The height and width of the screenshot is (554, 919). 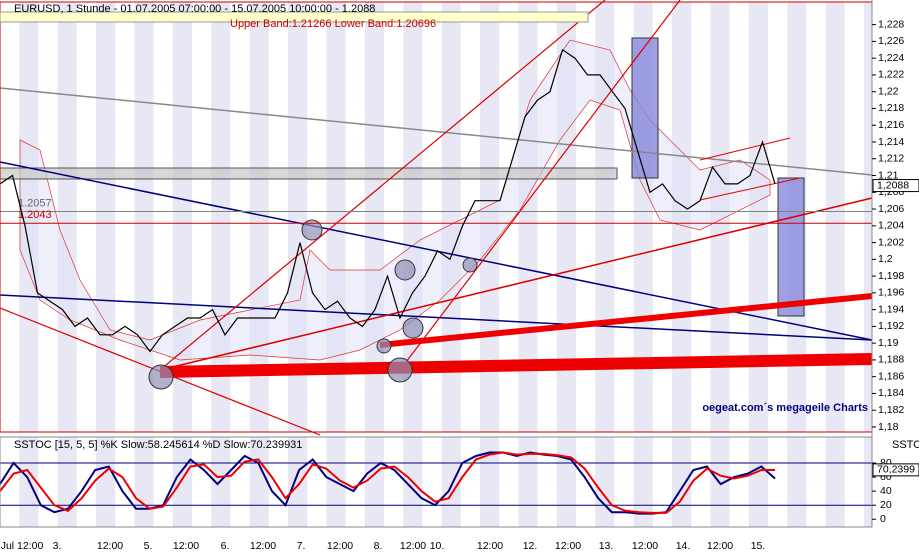 What do you see at coordinates (35, 203) in the screenshot?
I see `level-label: 1.2057` at bounding box center [35, 203].